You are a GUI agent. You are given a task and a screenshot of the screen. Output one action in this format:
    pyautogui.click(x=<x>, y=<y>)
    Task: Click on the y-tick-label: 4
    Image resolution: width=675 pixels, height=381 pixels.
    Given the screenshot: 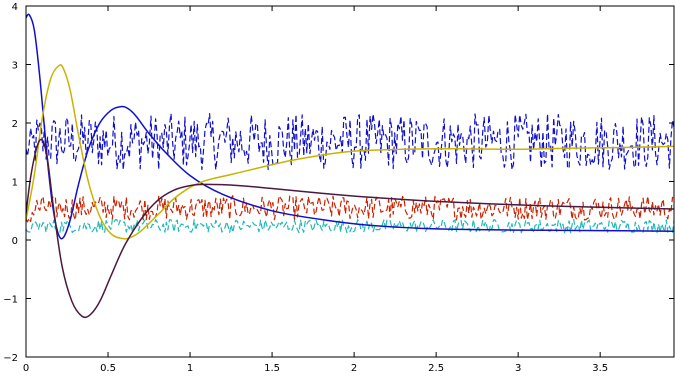 What is the action you would take?
    pyautogui.click(x=15, y=7)
    